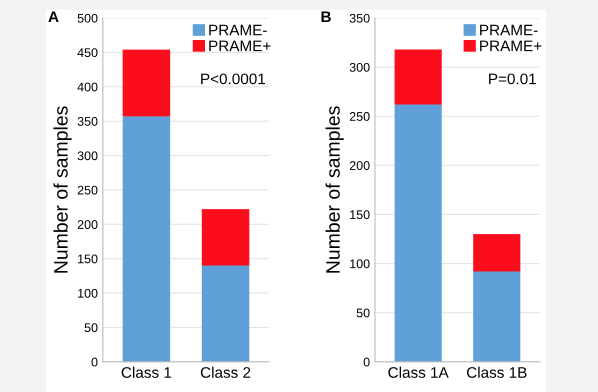 This screenshot has width=598, height=392. I want to click on annotation: P=0.01, so click(512, 78).